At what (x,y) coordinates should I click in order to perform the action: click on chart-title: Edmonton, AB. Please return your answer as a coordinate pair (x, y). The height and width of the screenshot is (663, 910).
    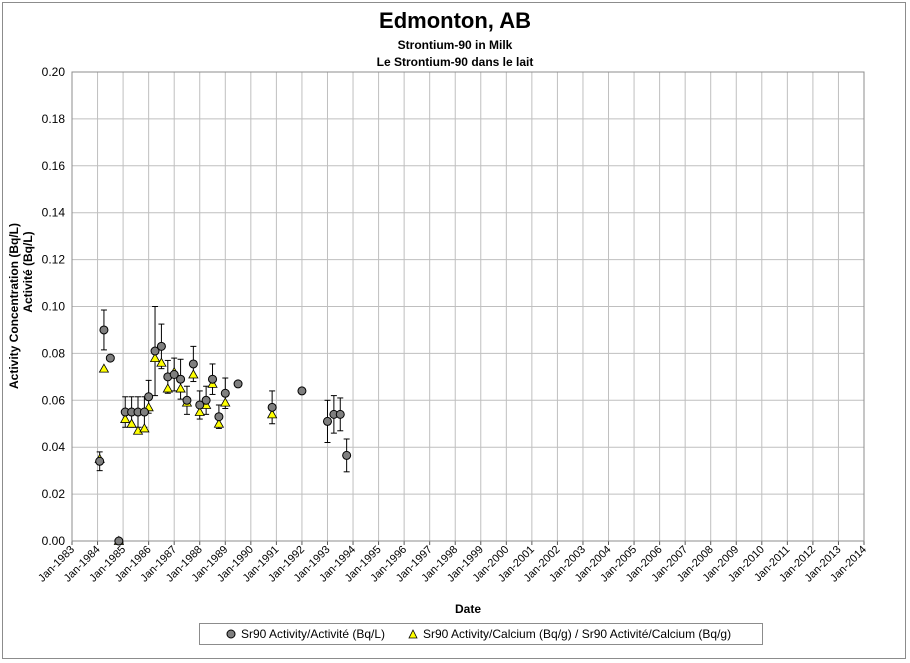
    Looking at the image, I should click on (455, 20).